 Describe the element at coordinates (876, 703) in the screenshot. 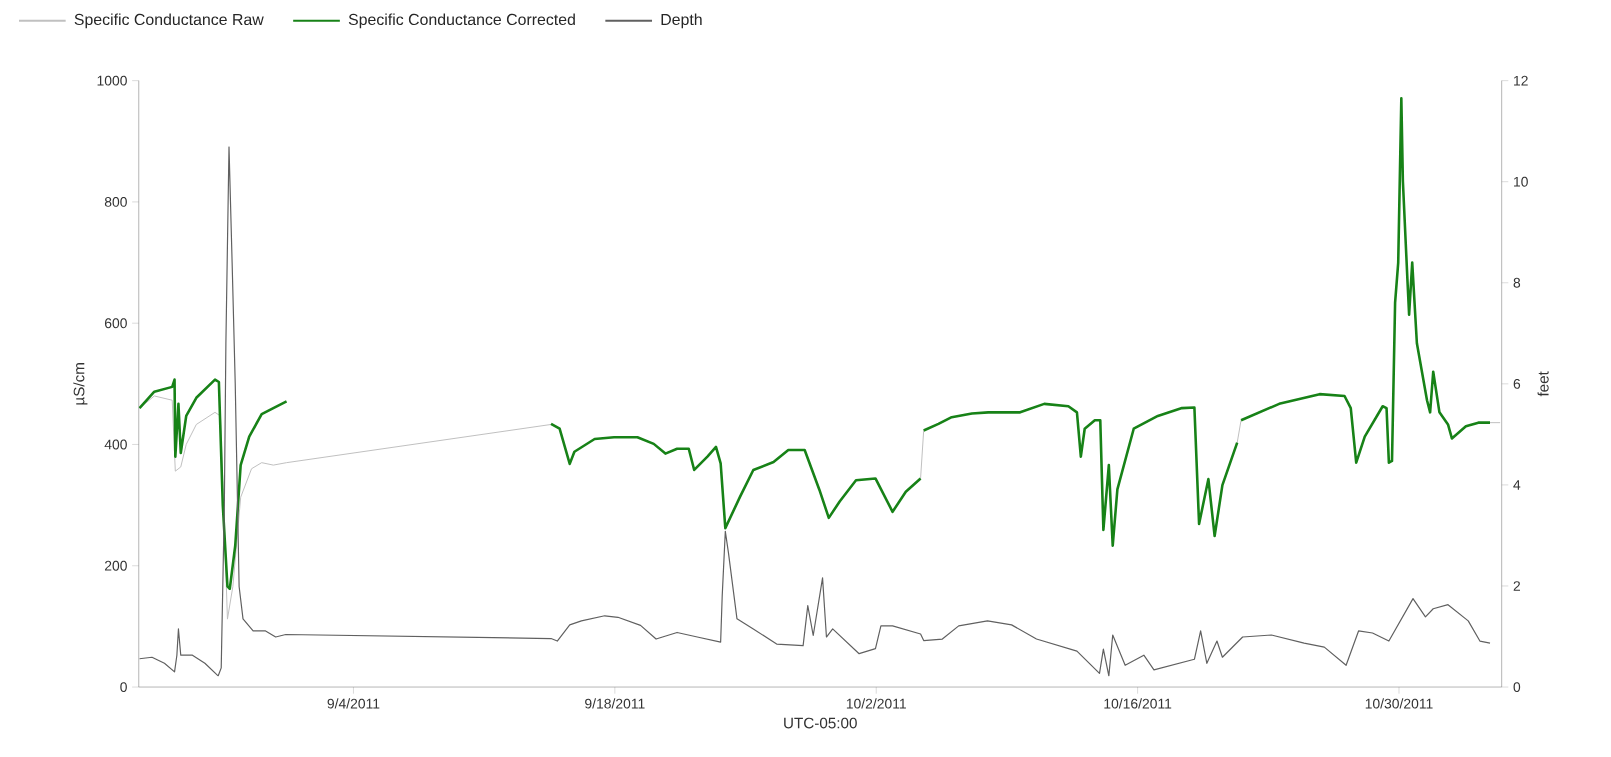

I see `x-tick-label: 10/2/2011` at that location.